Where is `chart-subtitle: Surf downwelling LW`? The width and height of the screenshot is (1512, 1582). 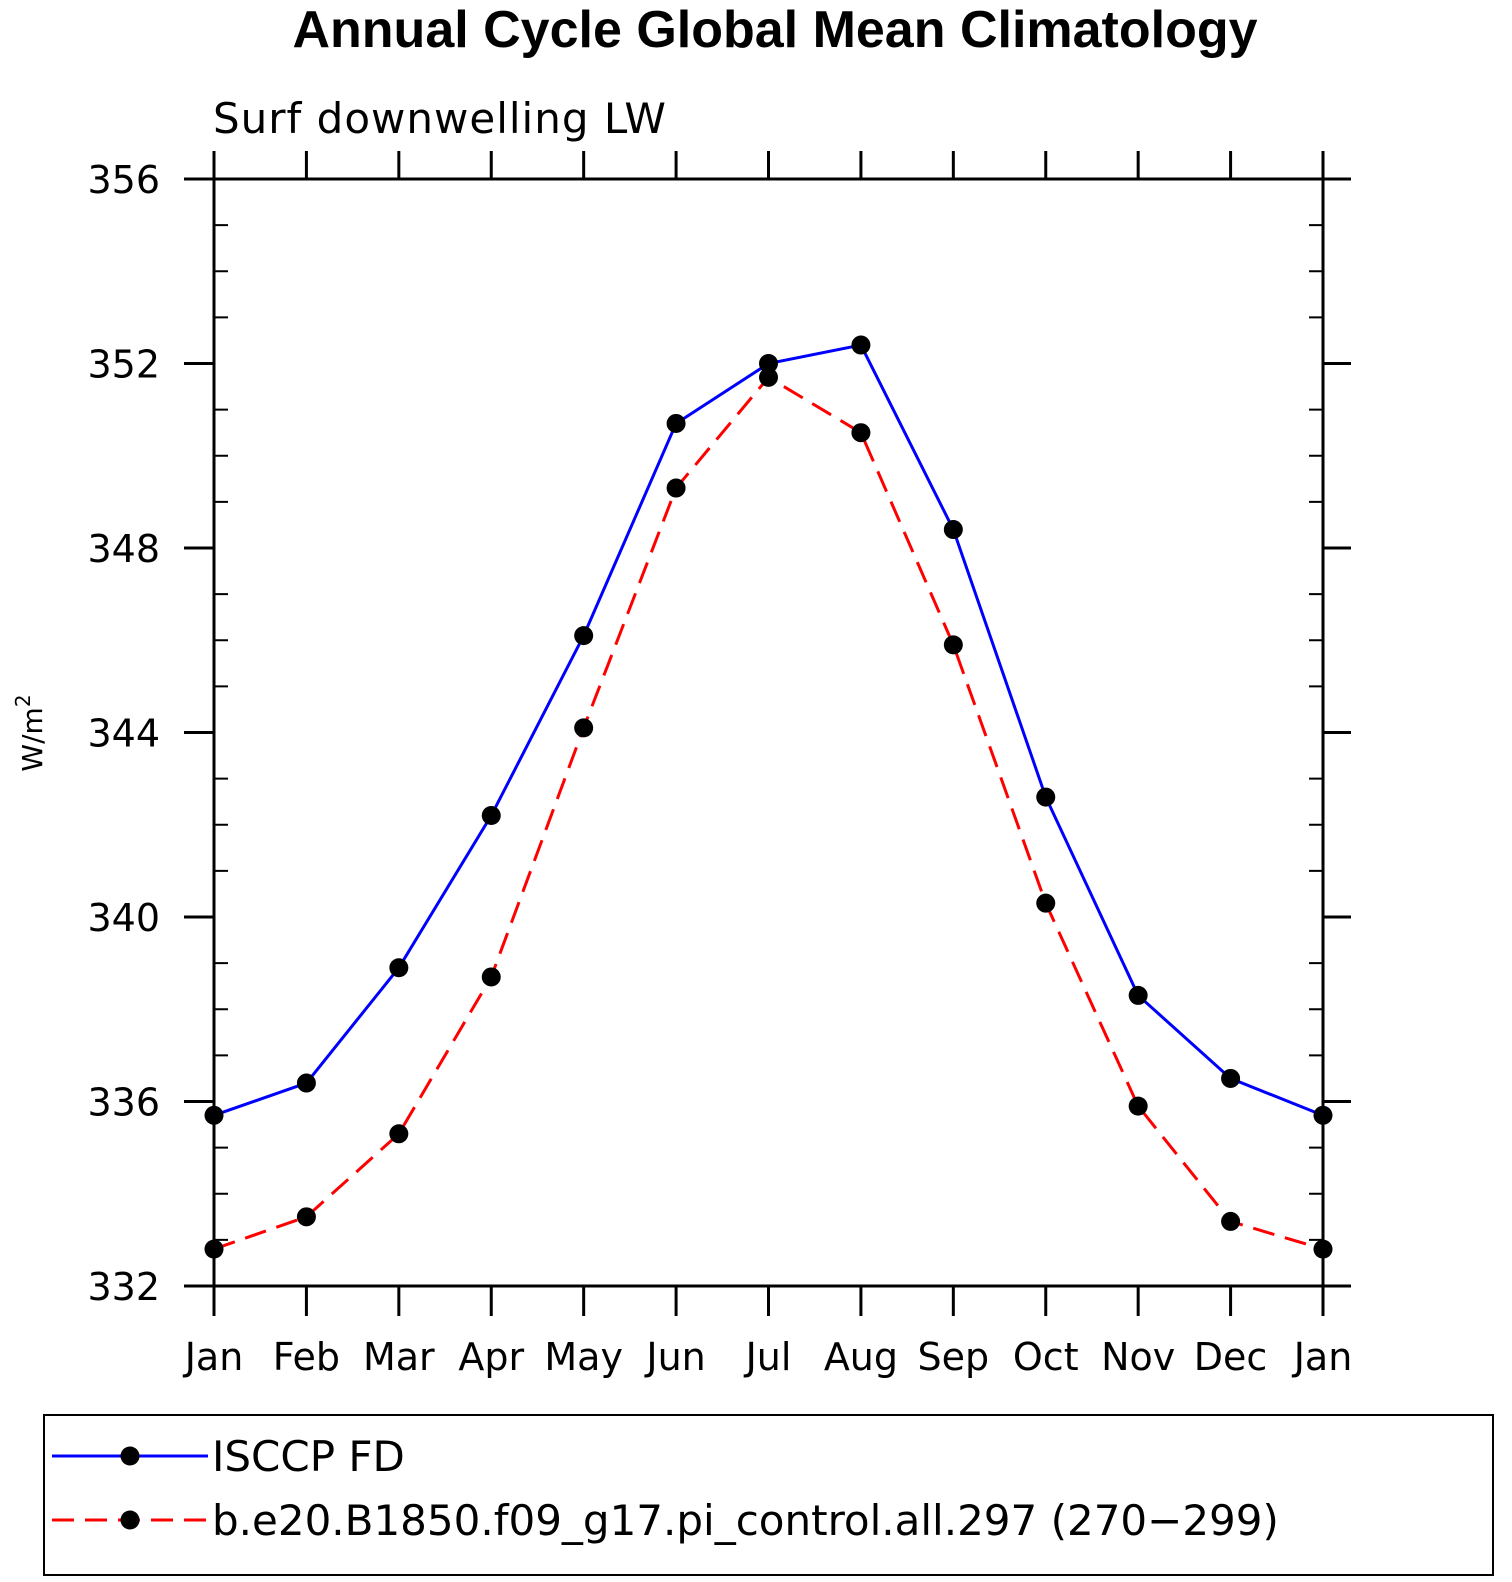 chart-subtitle: Surf downwelling LW is located at coordinates (440, 118).